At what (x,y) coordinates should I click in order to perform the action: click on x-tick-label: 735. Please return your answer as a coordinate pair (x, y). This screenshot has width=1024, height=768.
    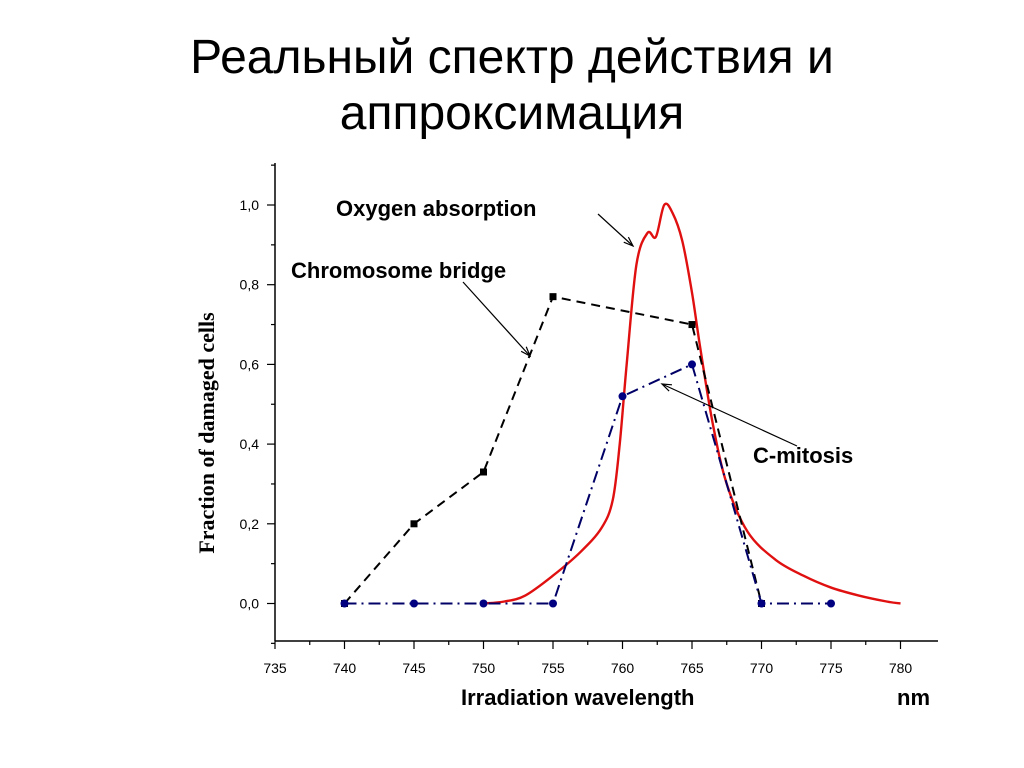
    Looking at the image, I should click on (275, 668).